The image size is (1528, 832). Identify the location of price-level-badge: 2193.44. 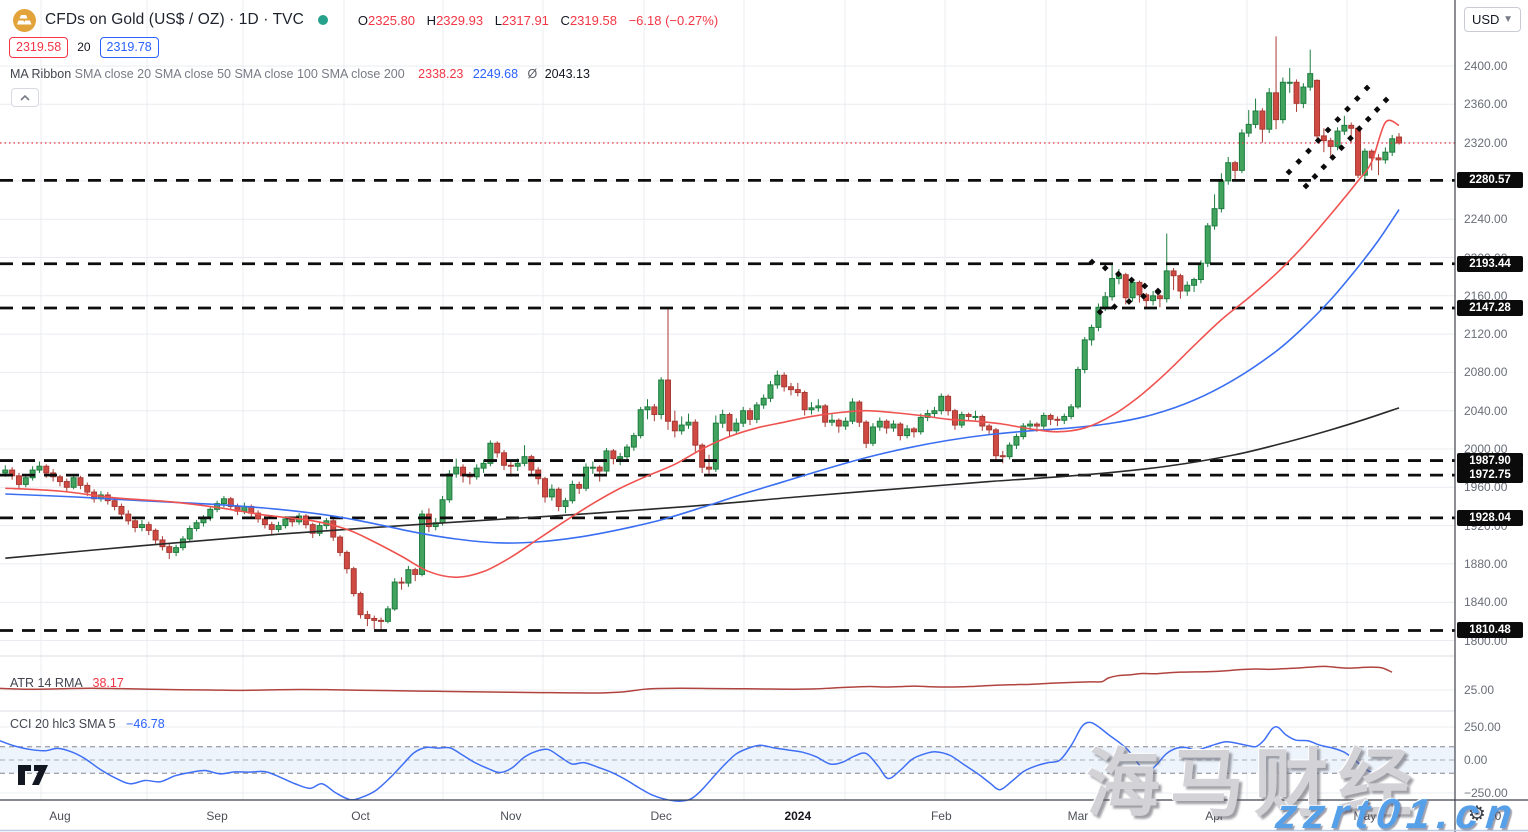
(1490, 263).